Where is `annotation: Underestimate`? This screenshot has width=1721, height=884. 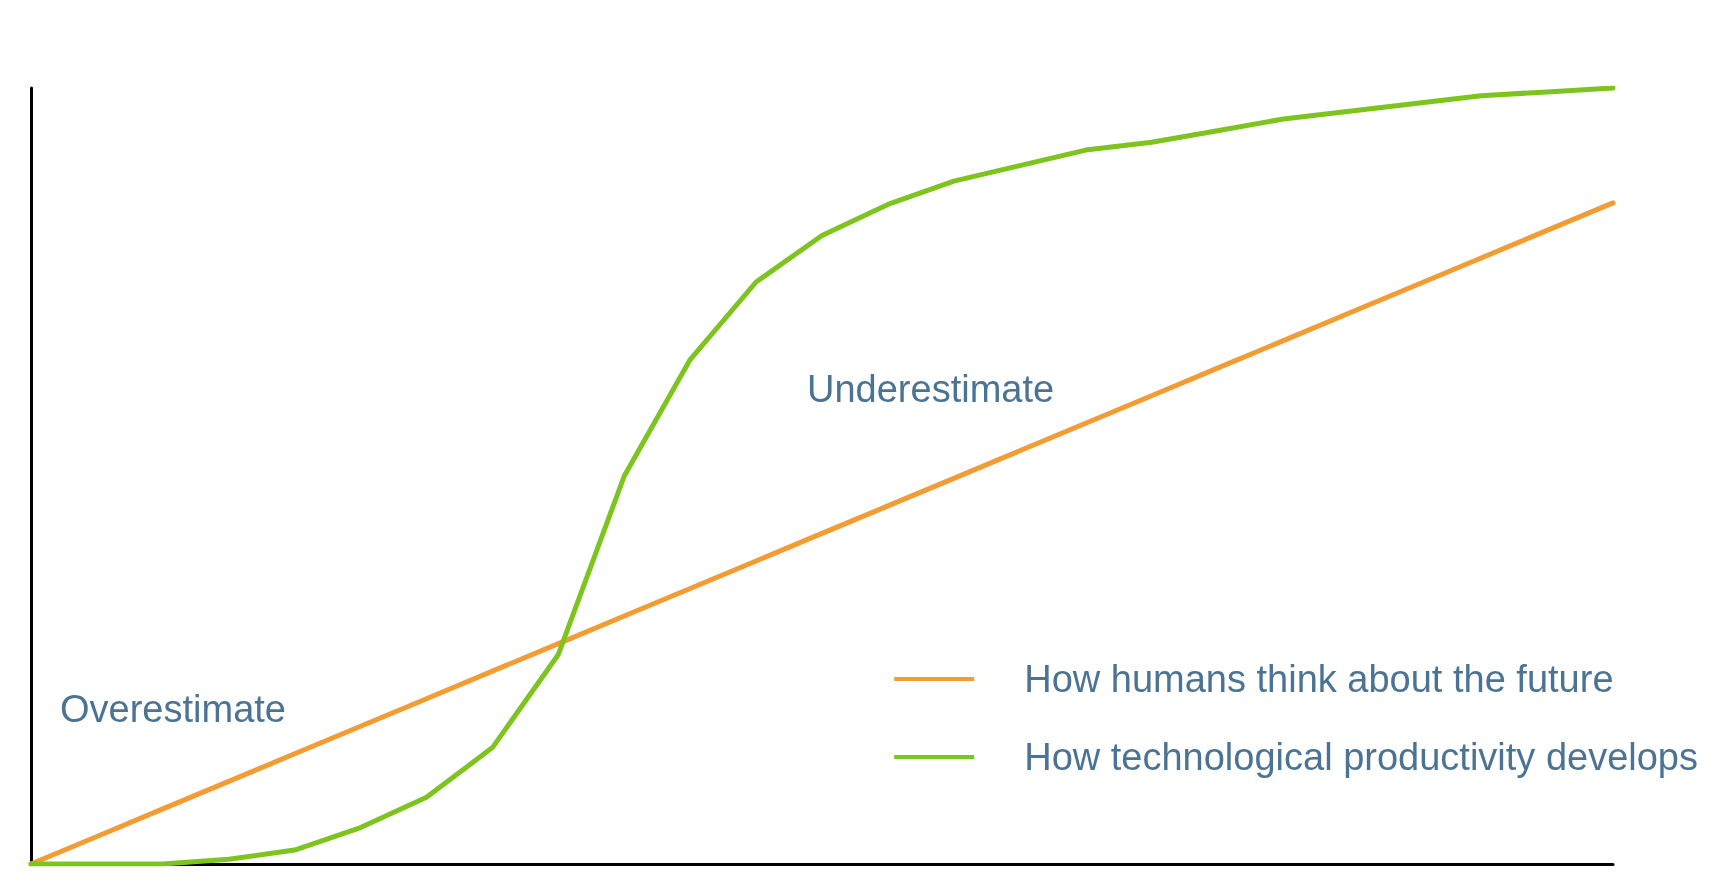
annotation: Underestimate is located at coordinates (931, 389).